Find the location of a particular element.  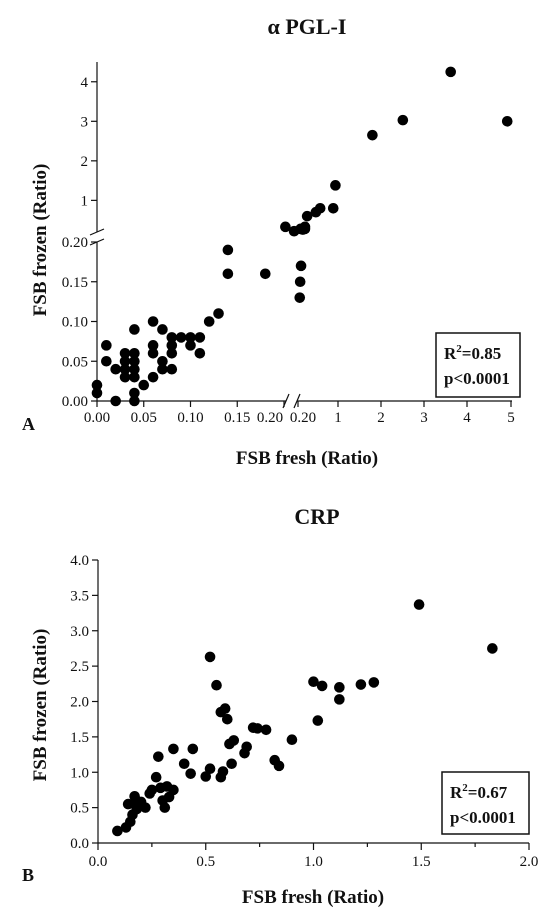

panel-a-x-tick-label: 3 is located at coordinates (424, 418).